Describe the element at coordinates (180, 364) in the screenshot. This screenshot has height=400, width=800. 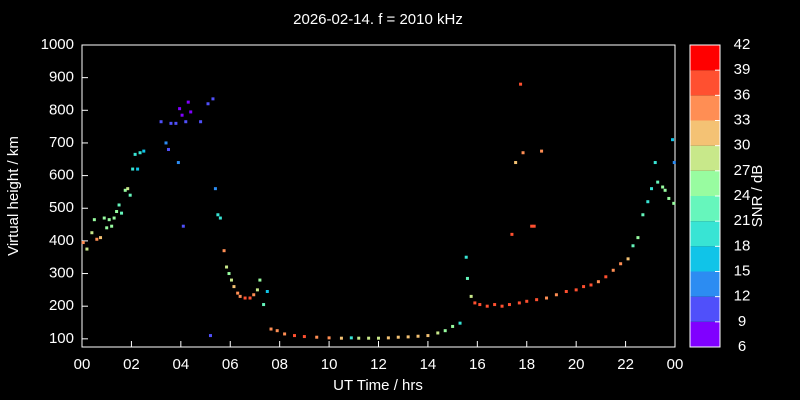
I see `x-tick-label: 04` at that location.